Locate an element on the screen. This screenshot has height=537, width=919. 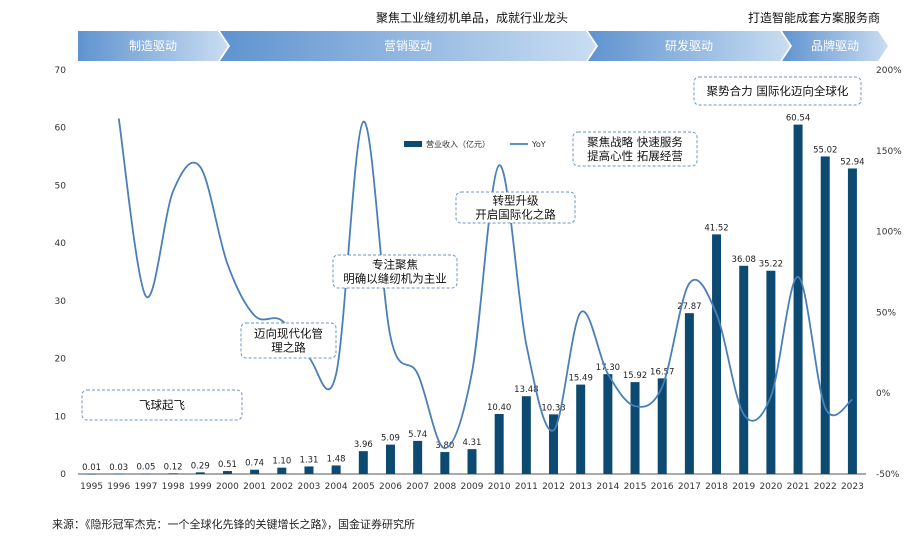
x-axis-tick: 2023 is located at coordinates (852, 487).